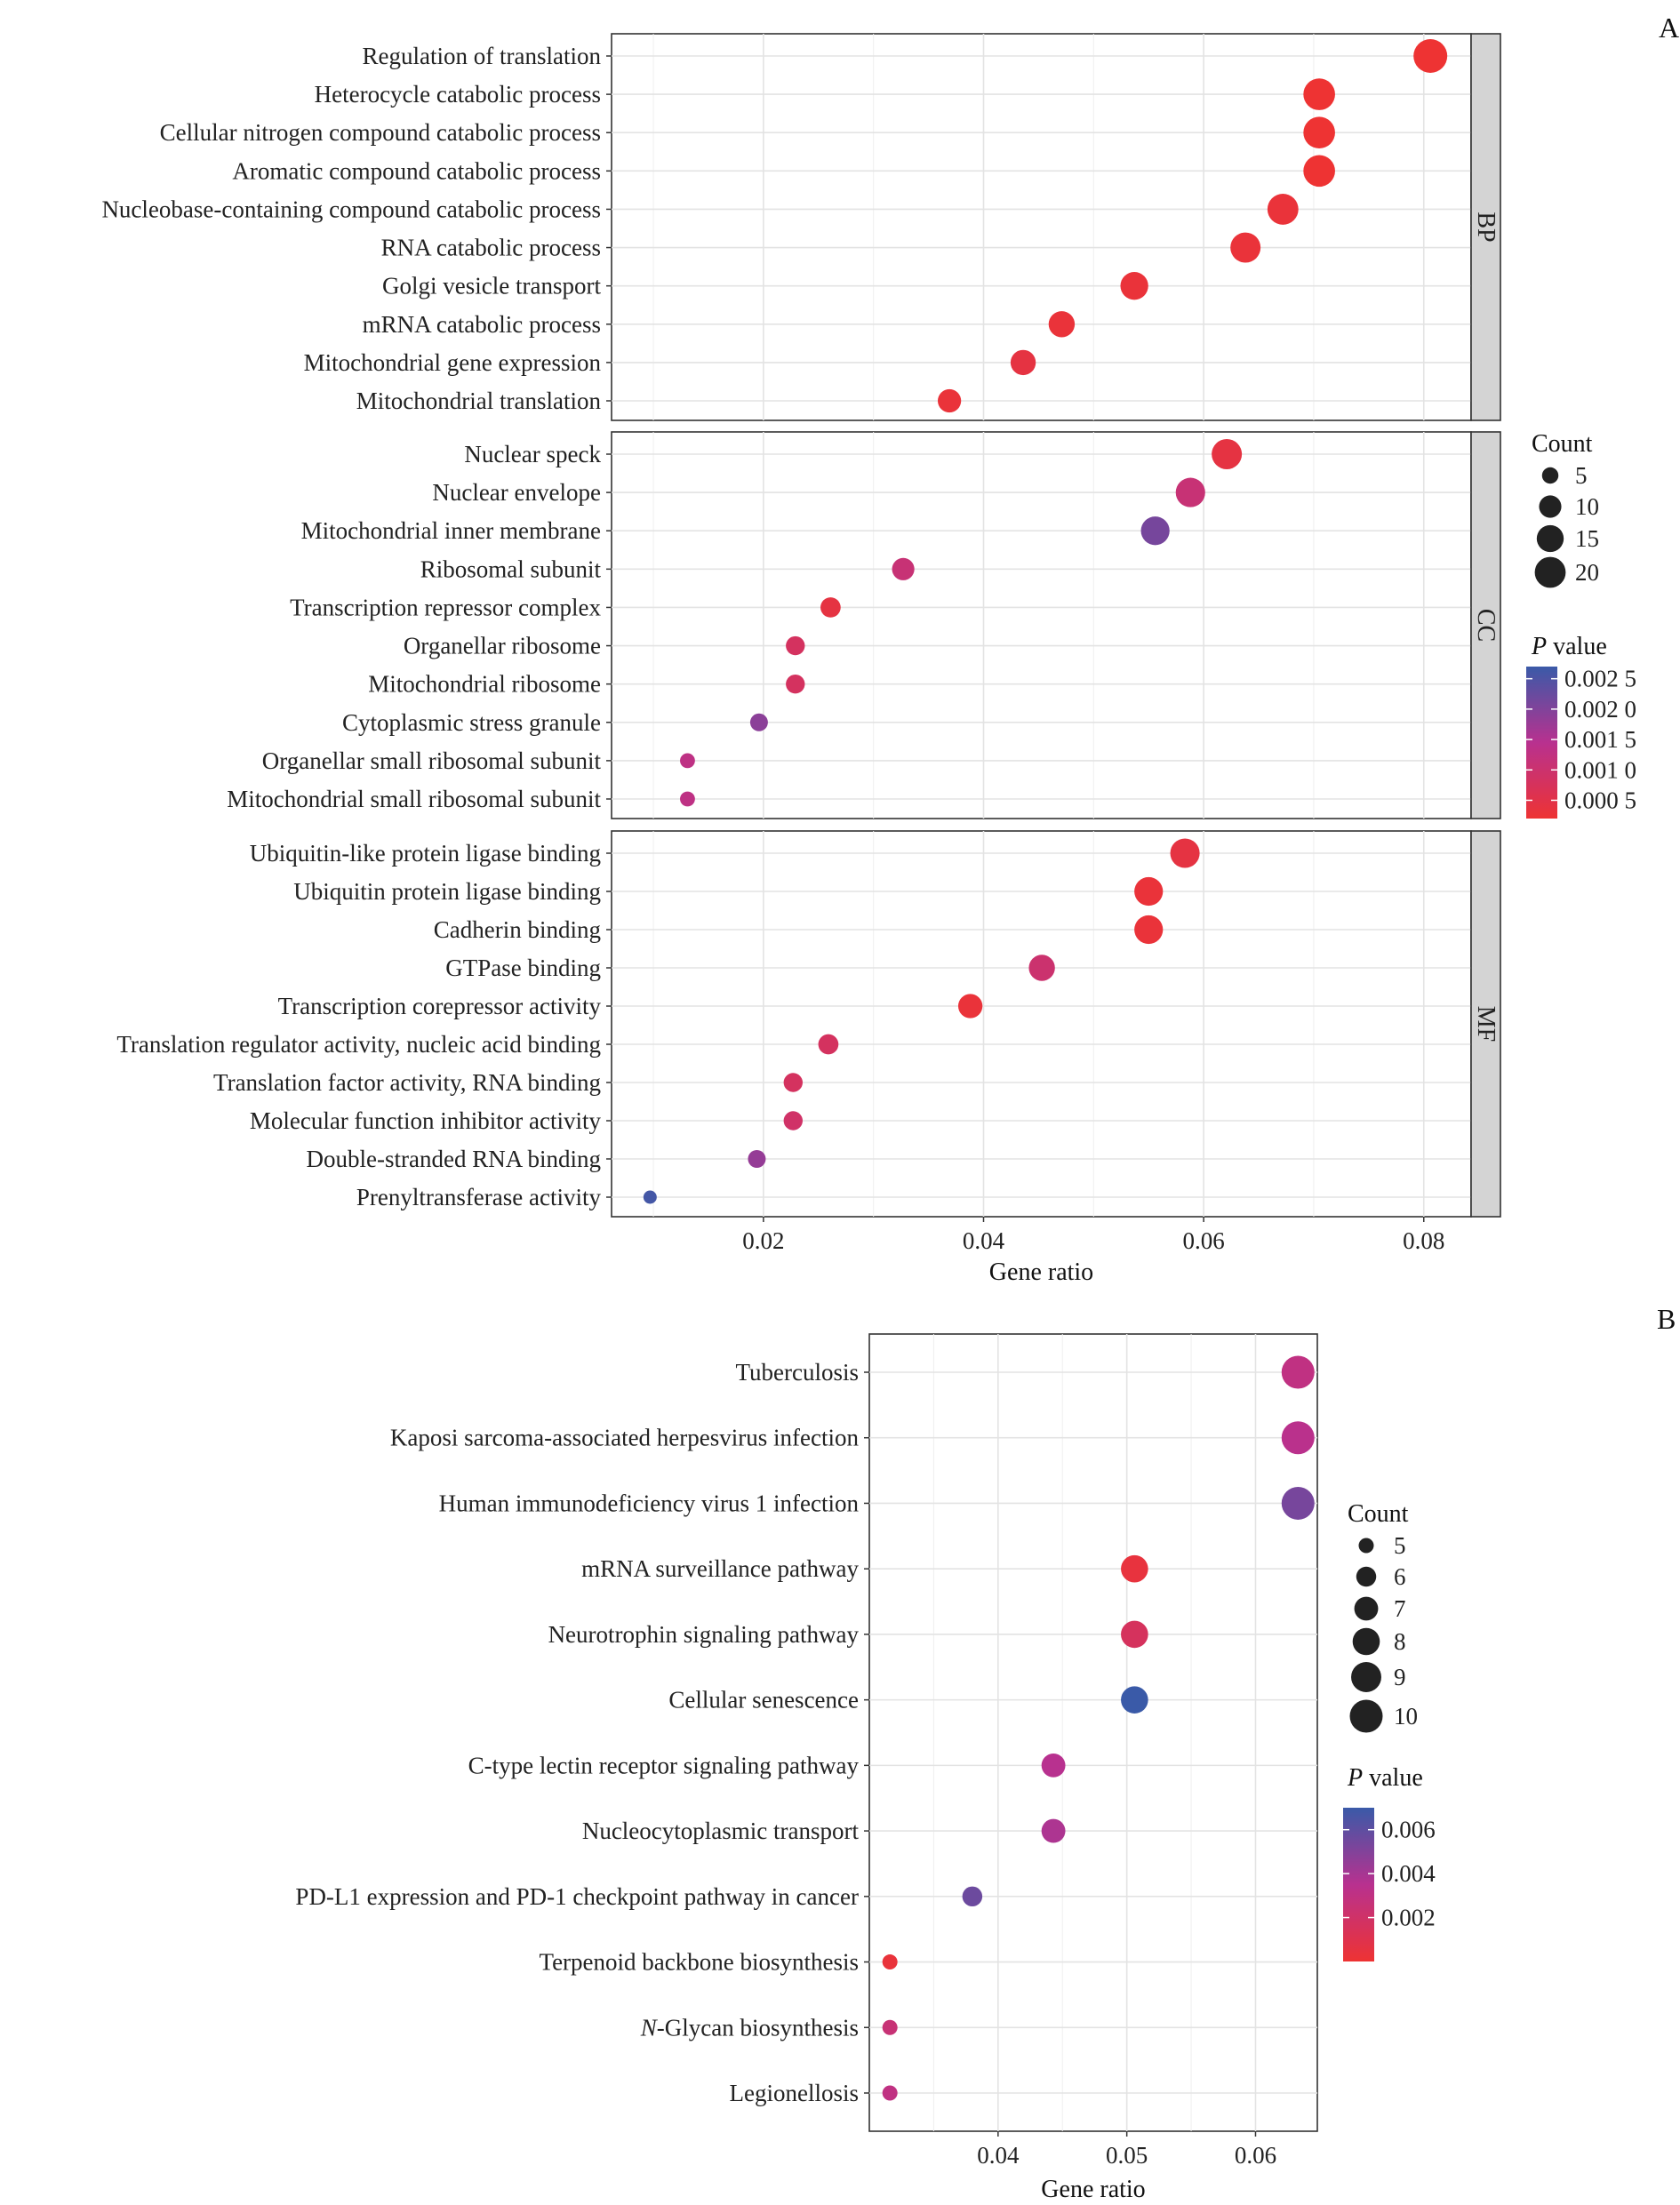  Describe the element at coordinates (1486, 1024) in the screenshot. I see `facet-strip-label: MF` at that location.